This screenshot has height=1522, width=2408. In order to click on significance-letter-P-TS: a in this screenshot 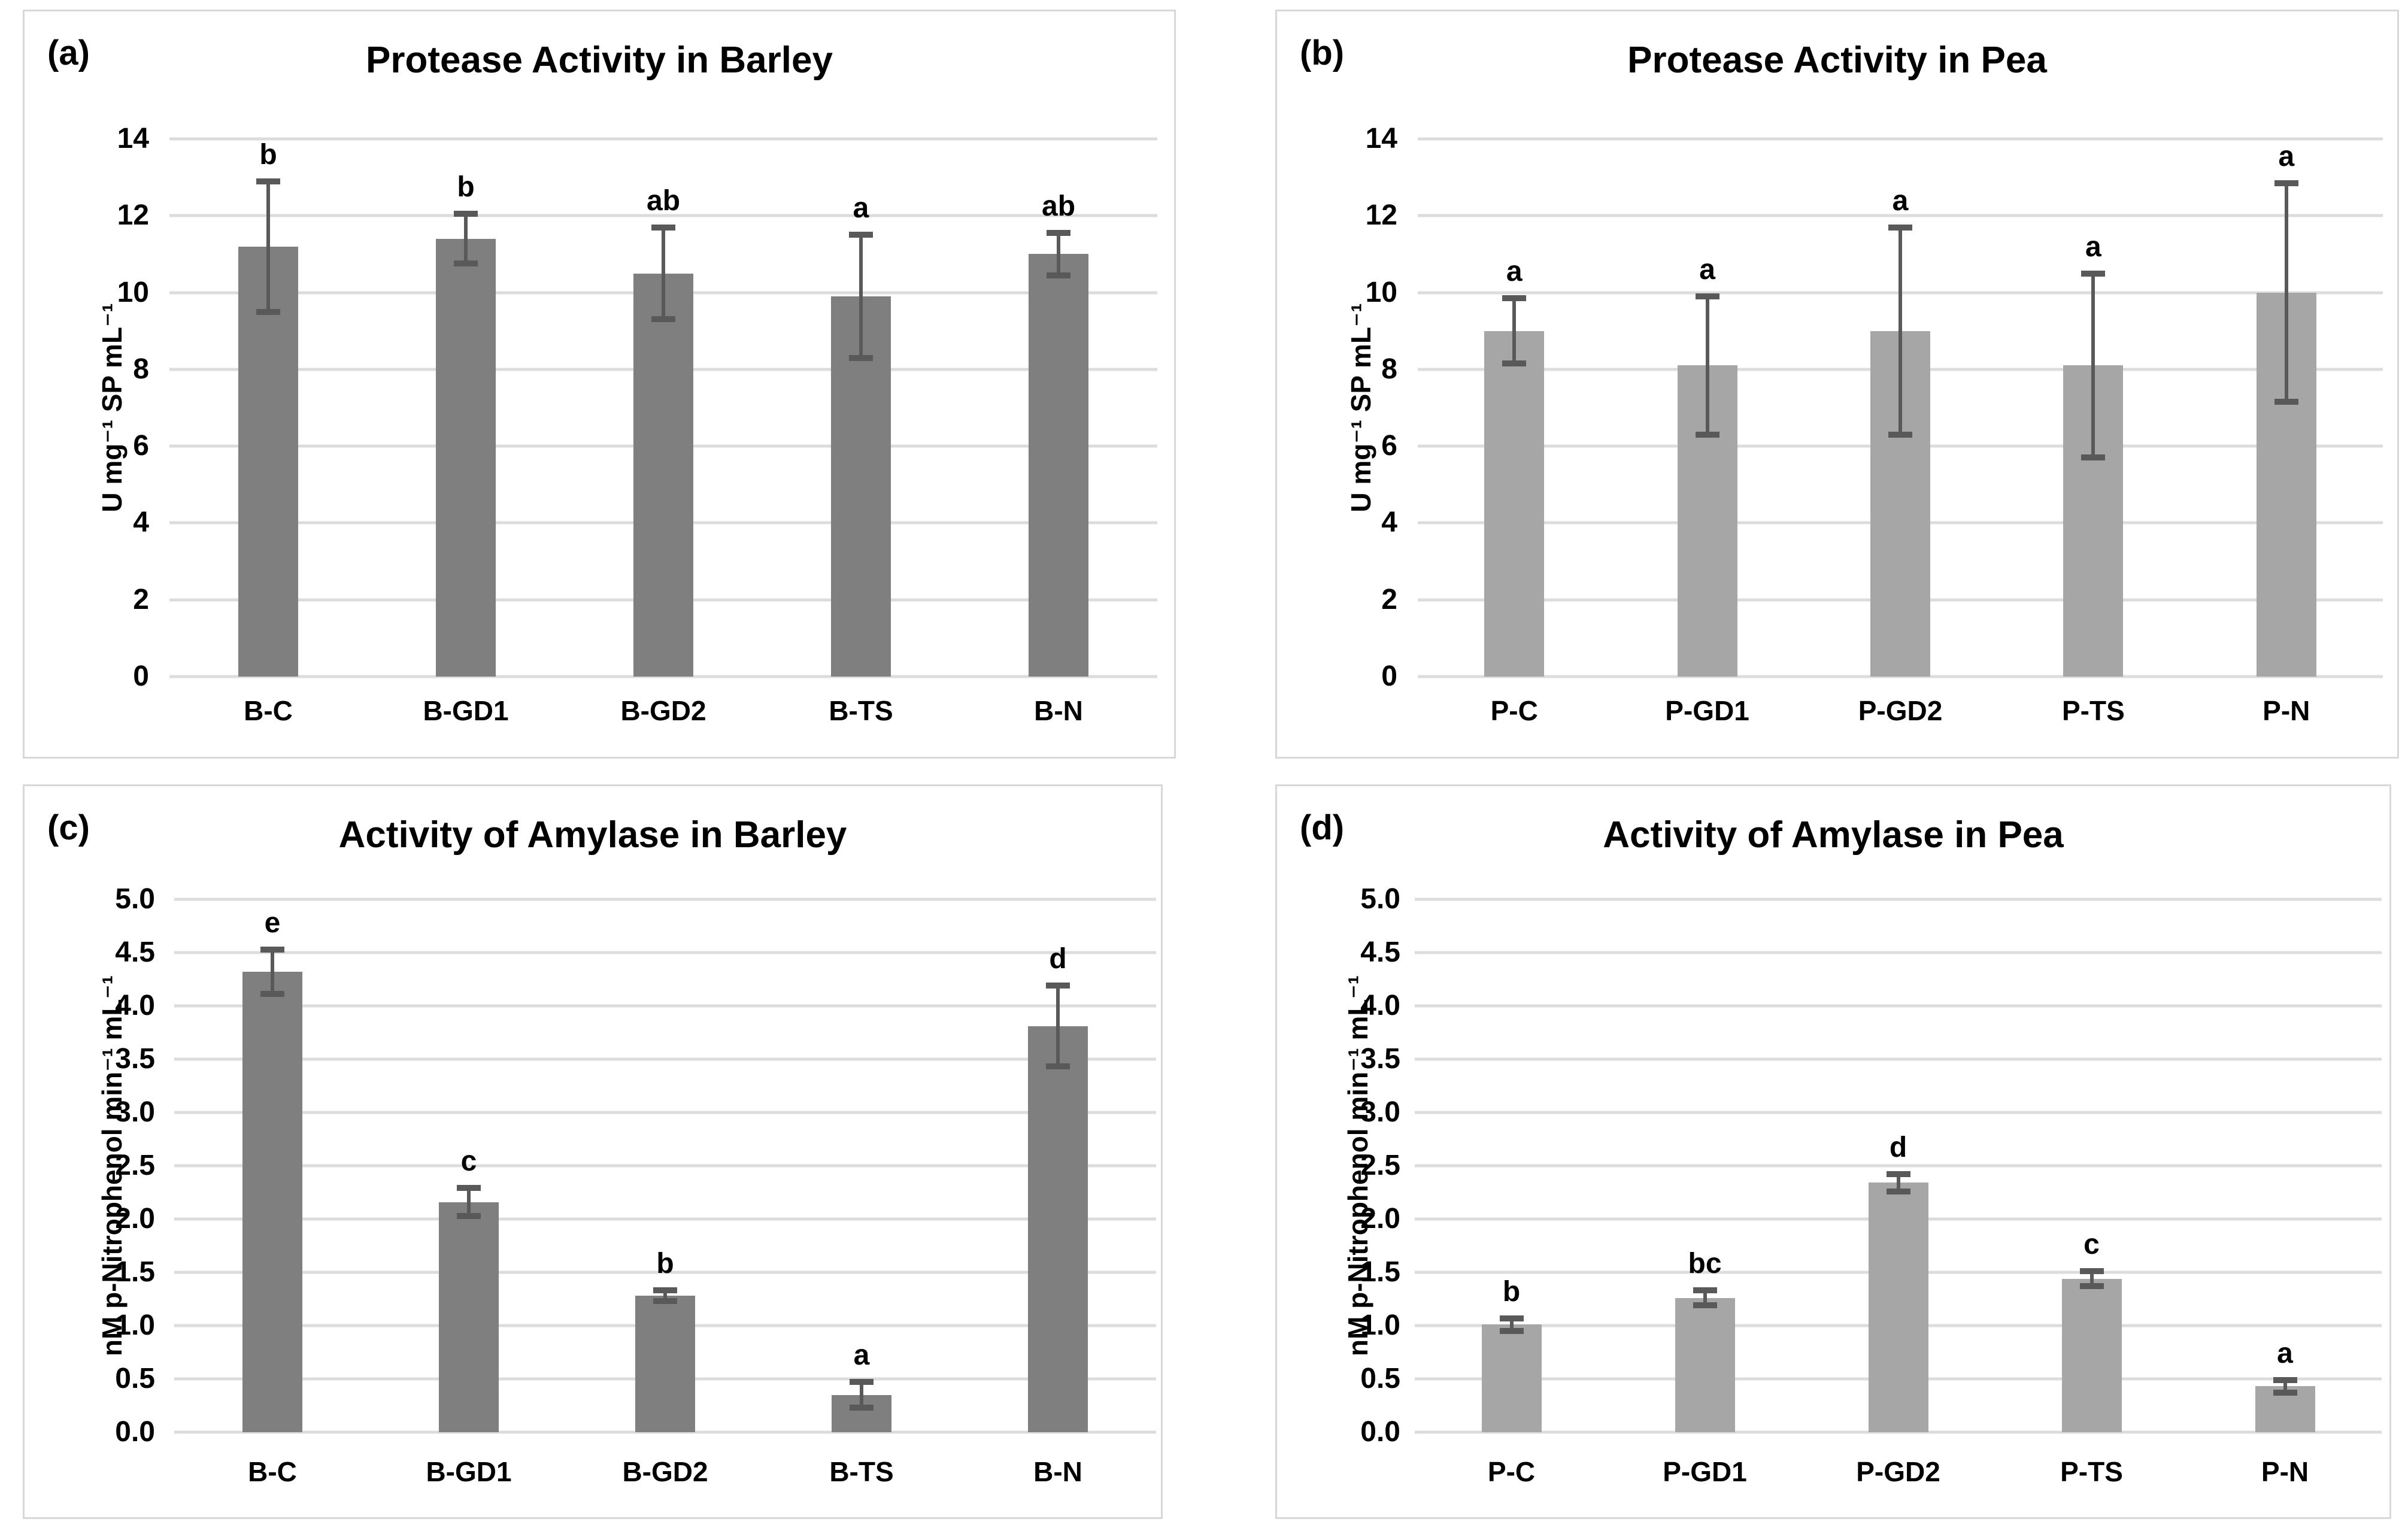, I will do `click(2093, 247)`.